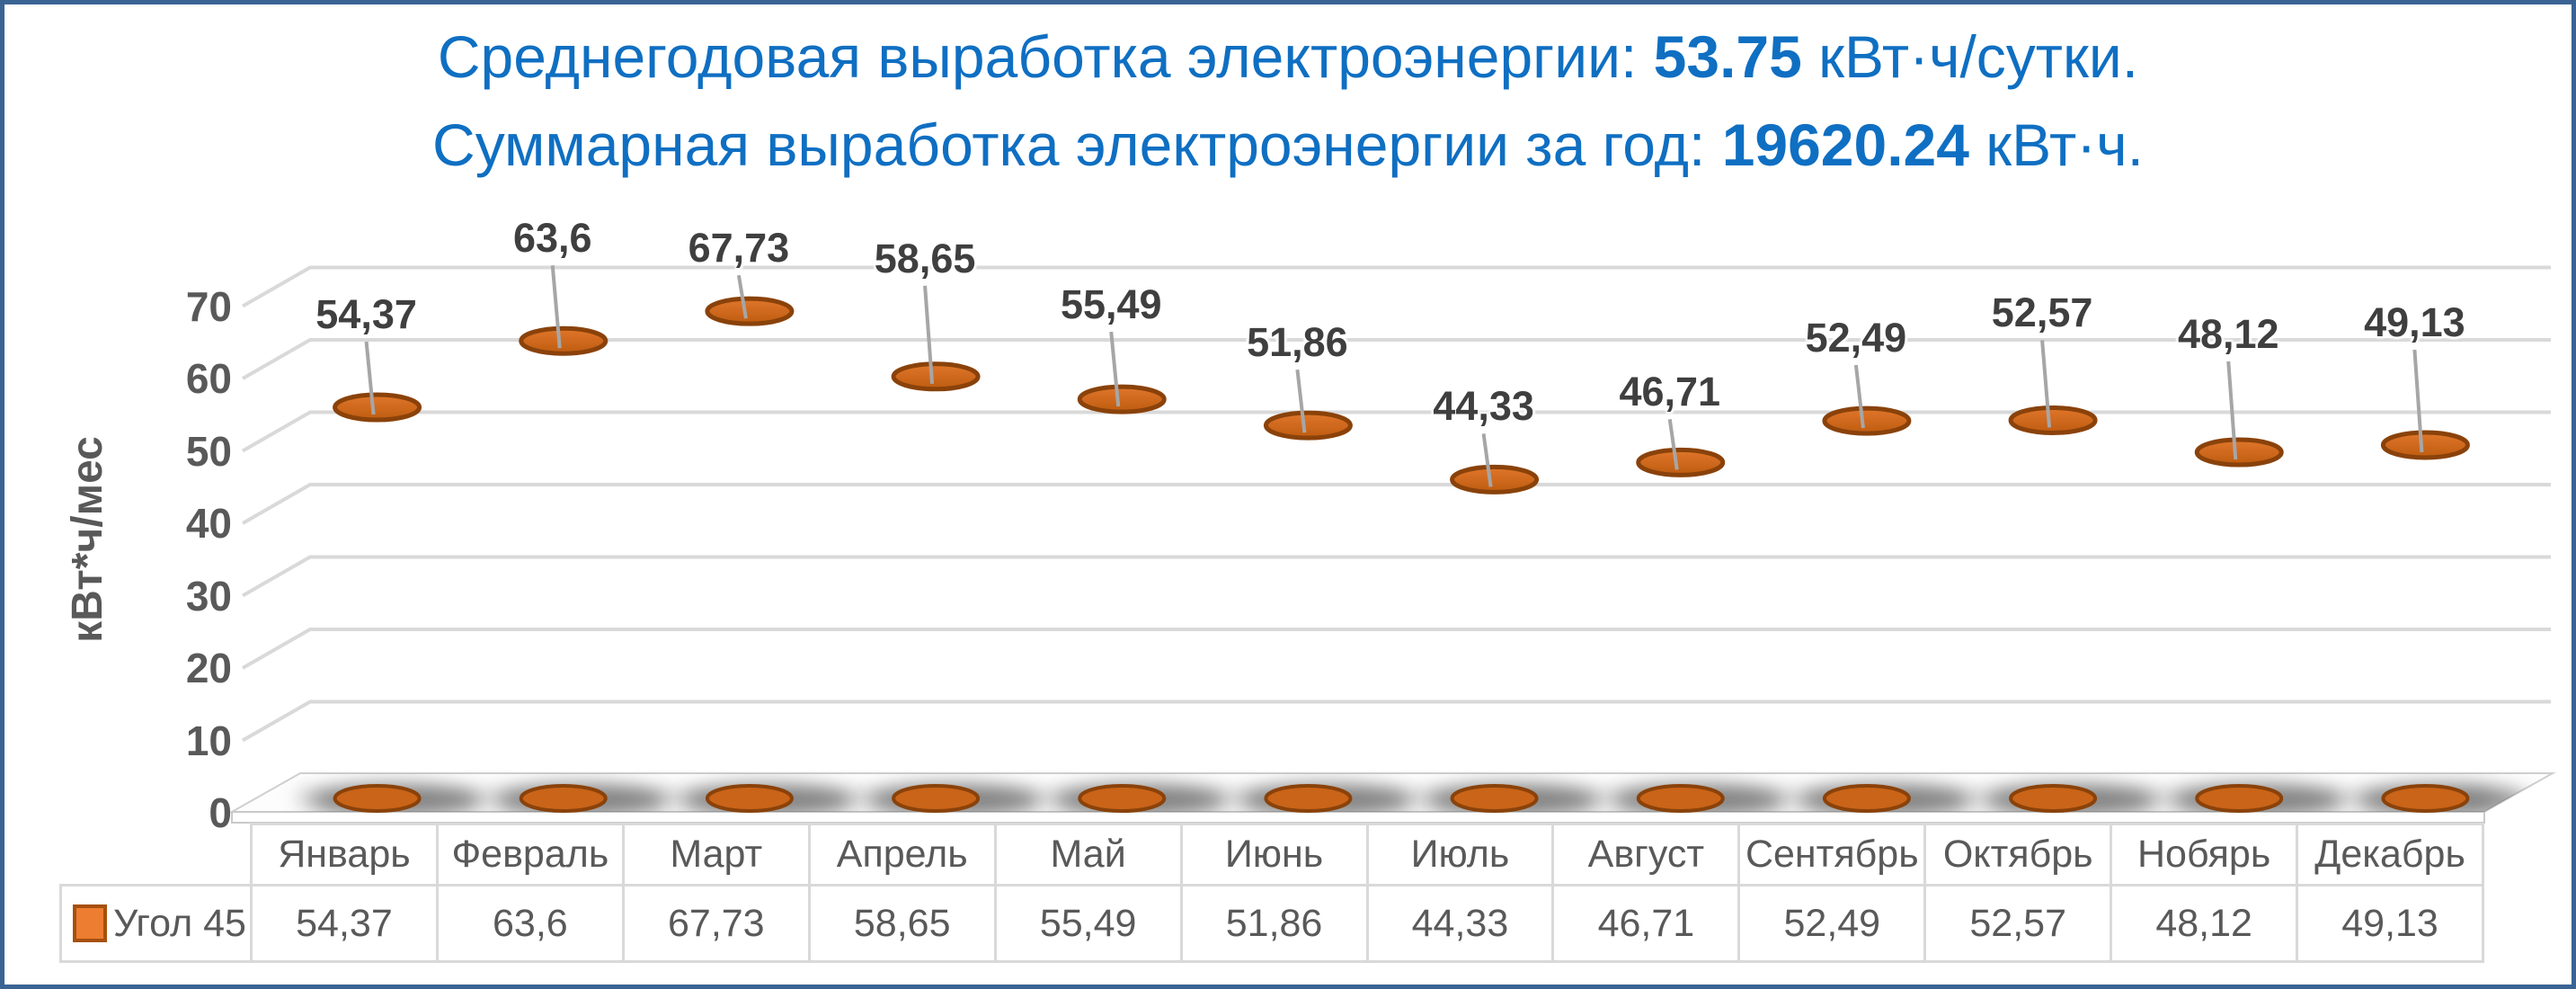  What do you see at coordinates (208, 378) in the screenshot?
I see `y-tick-label: 60` at bounding box center [208, 378].